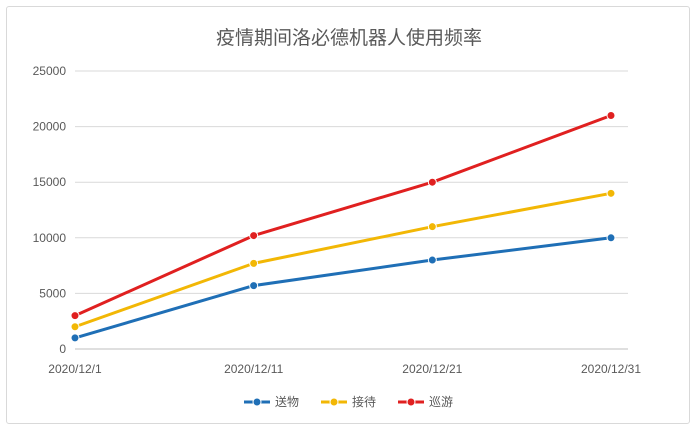 This screenshot has height=432, width=698. Describe the element at coordinates (50, 182) in the screenshot. I see `y-tick-label: 15000` at that location.